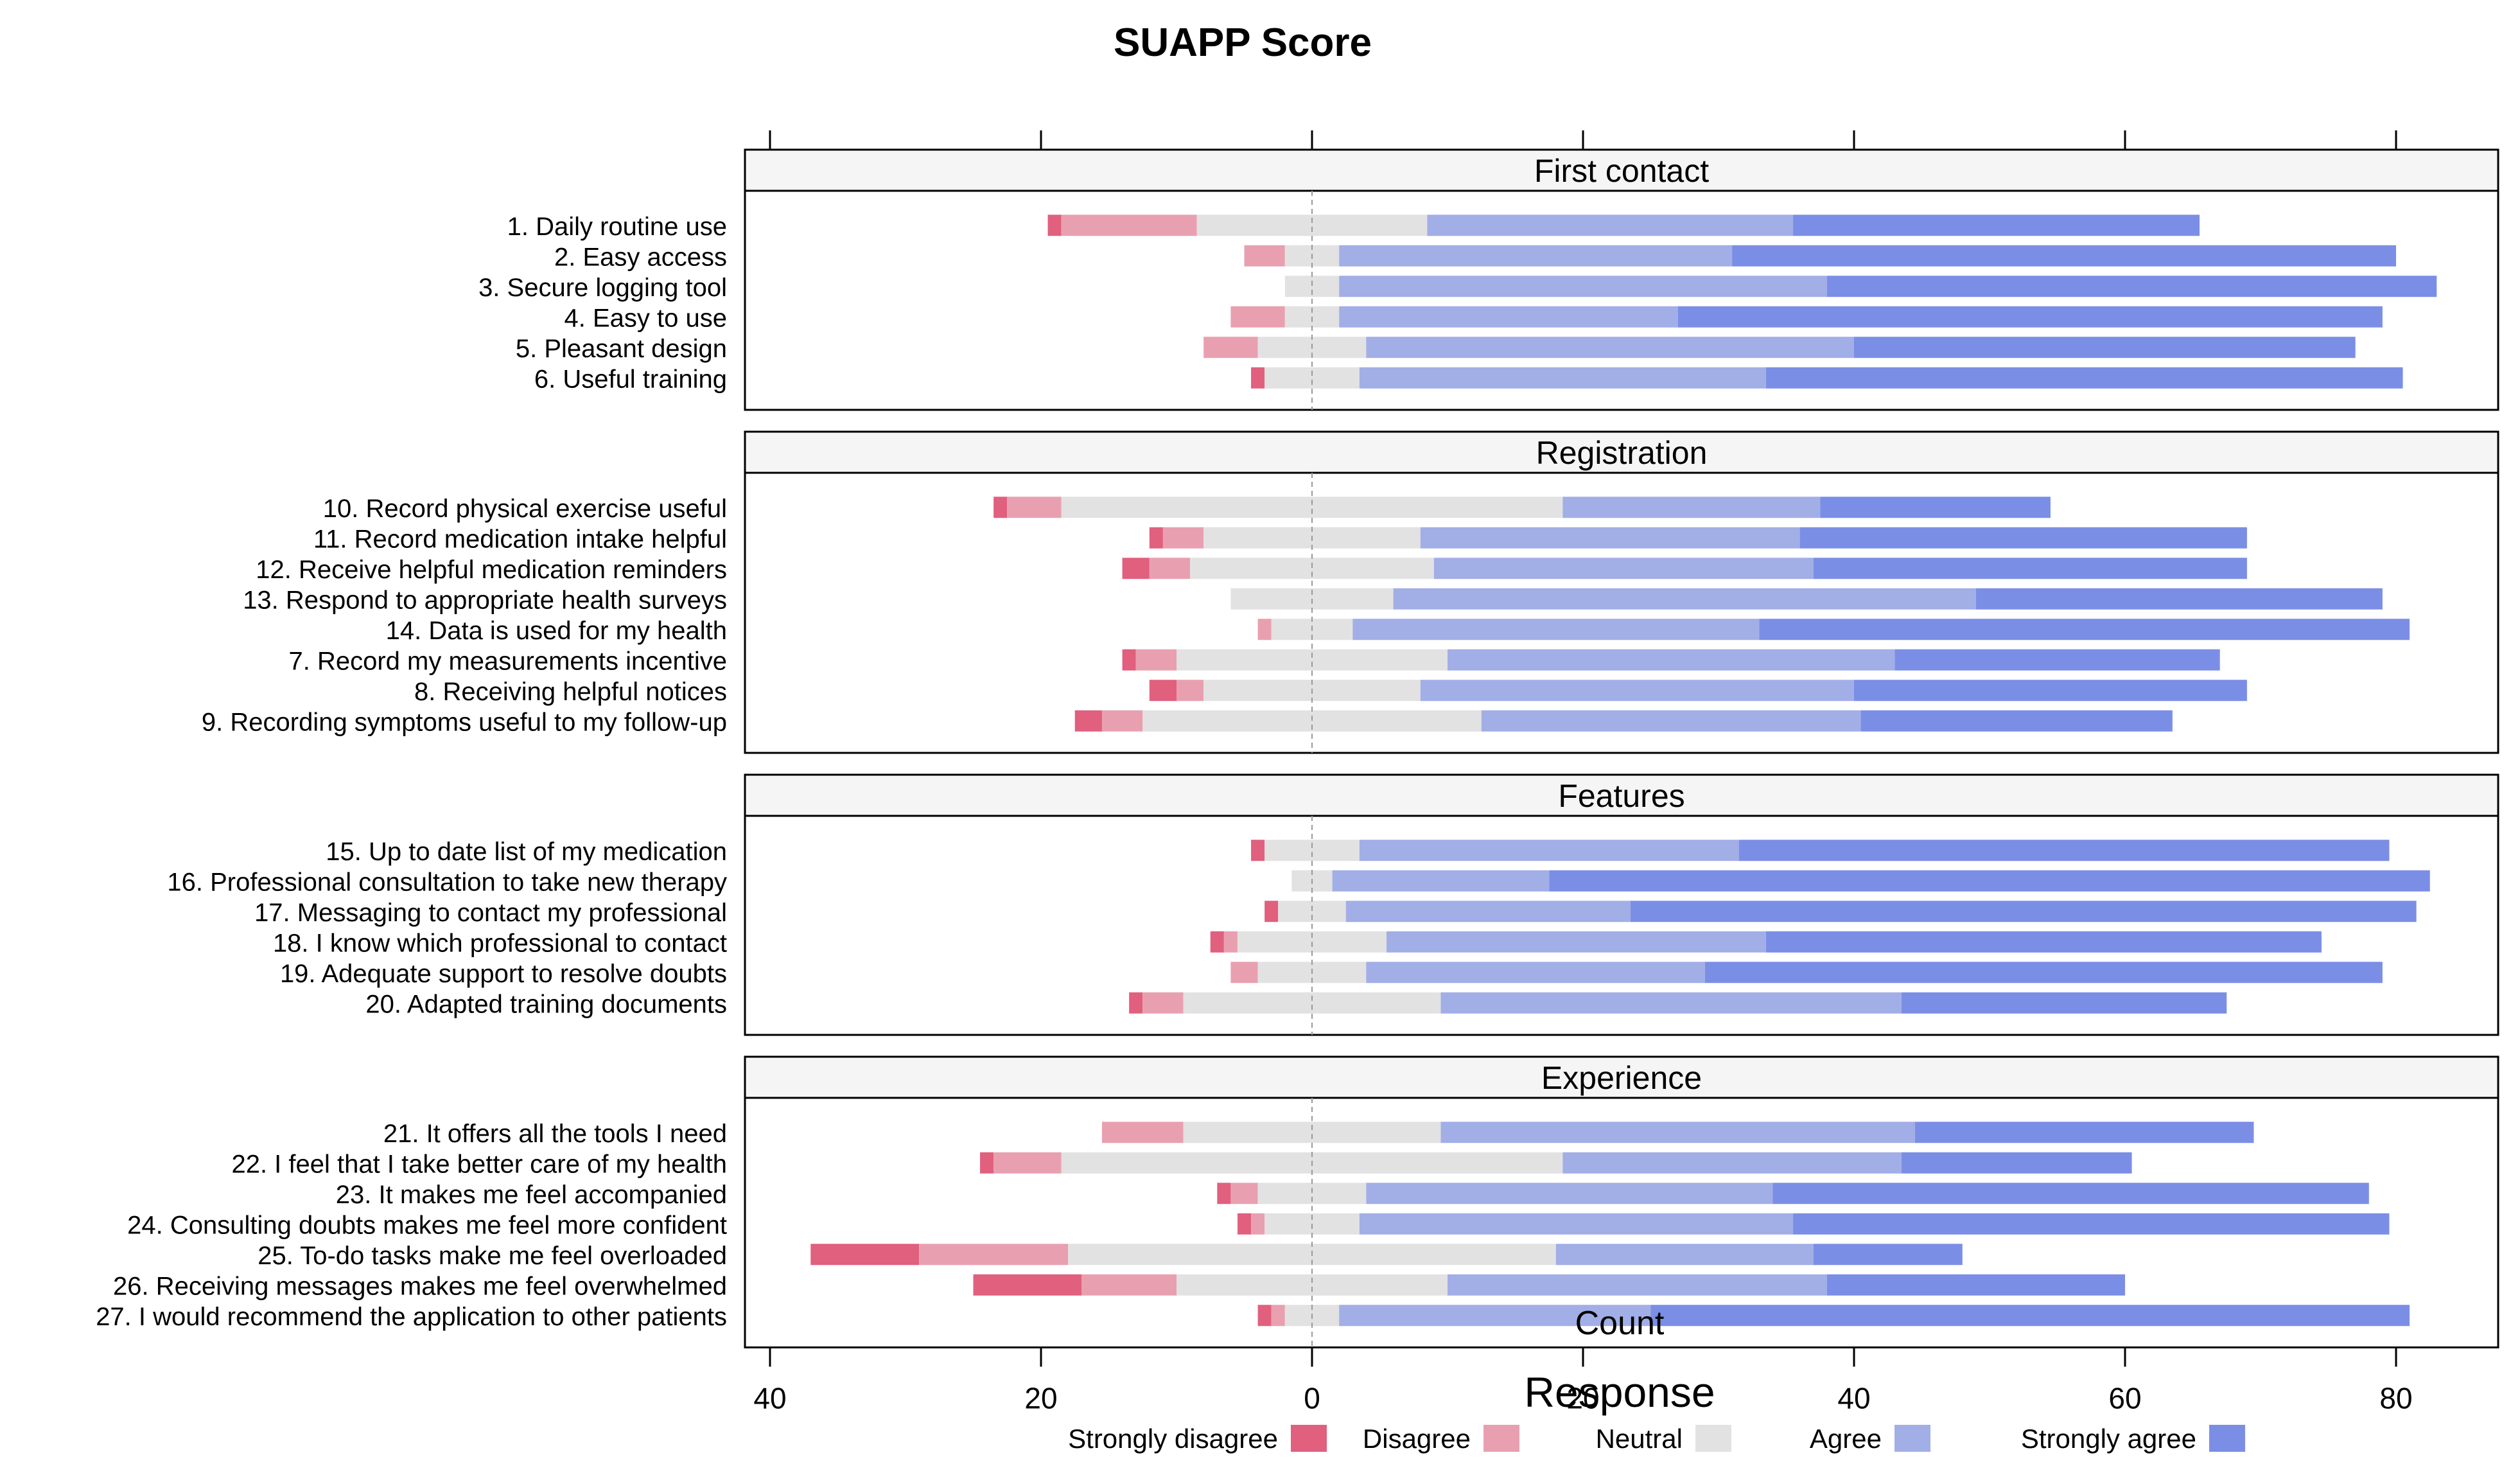 This screenshot has width=2520, height=1473. I want to click on item-label: 10. Record physical exercise useful, so click(525, 509).